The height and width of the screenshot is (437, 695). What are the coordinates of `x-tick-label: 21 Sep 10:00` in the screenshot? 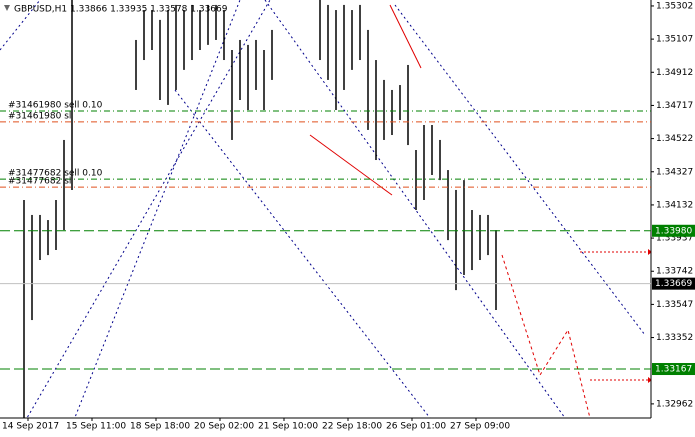 It's located at (288, 427).